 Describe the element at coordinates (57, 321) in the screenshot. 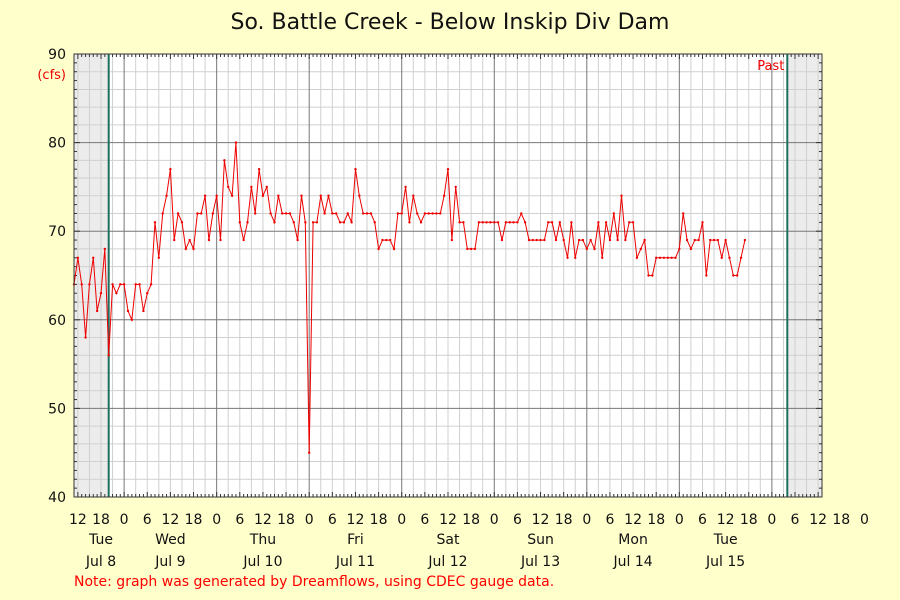

I see `y-tick-label: 60` at that location.